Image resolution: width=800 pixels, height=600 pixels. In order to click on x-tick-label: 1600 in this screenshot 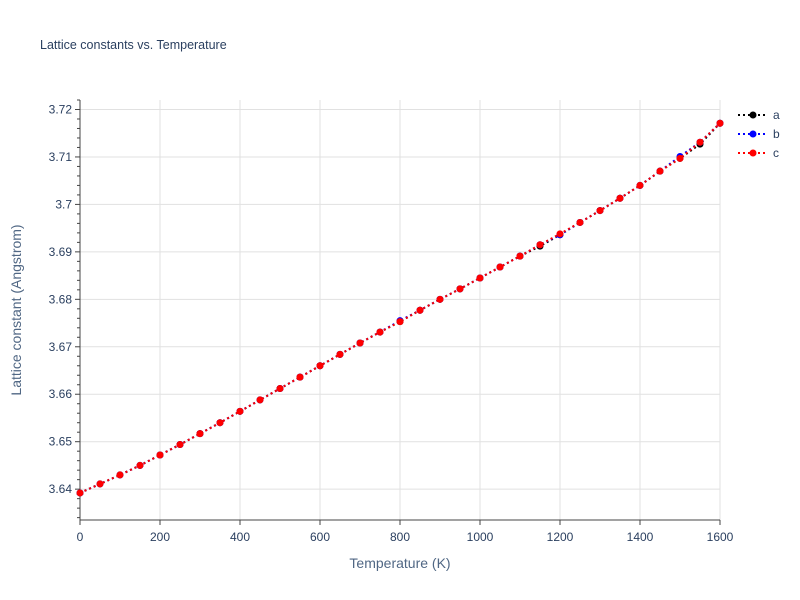, I will do `click(720, 537)`.